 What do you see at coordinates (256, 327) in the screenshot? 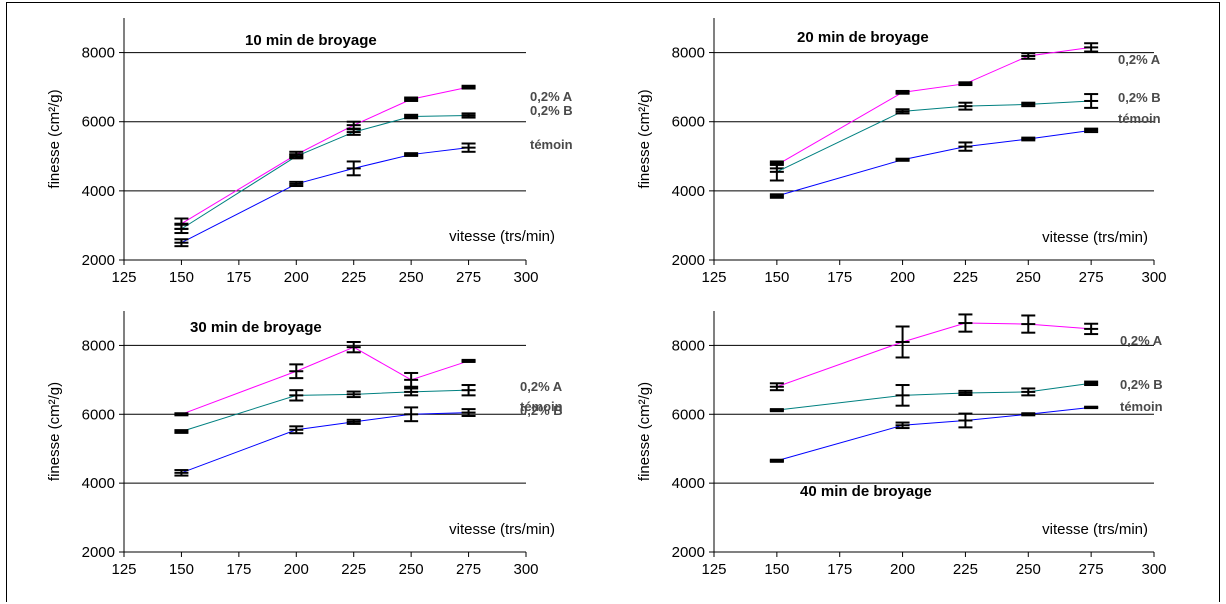
I see `chart-title: 30 min de broyage` at bounding box center [256, 327].